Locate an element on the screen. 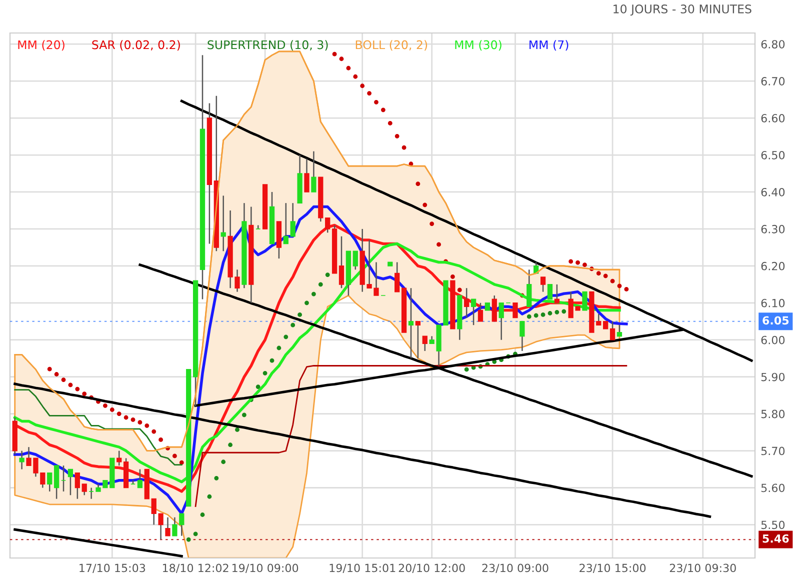 Image resolution: width=800 pixels, height=580 pixels. y-tick-label: 6.40 is located at coordinates (773, 192).